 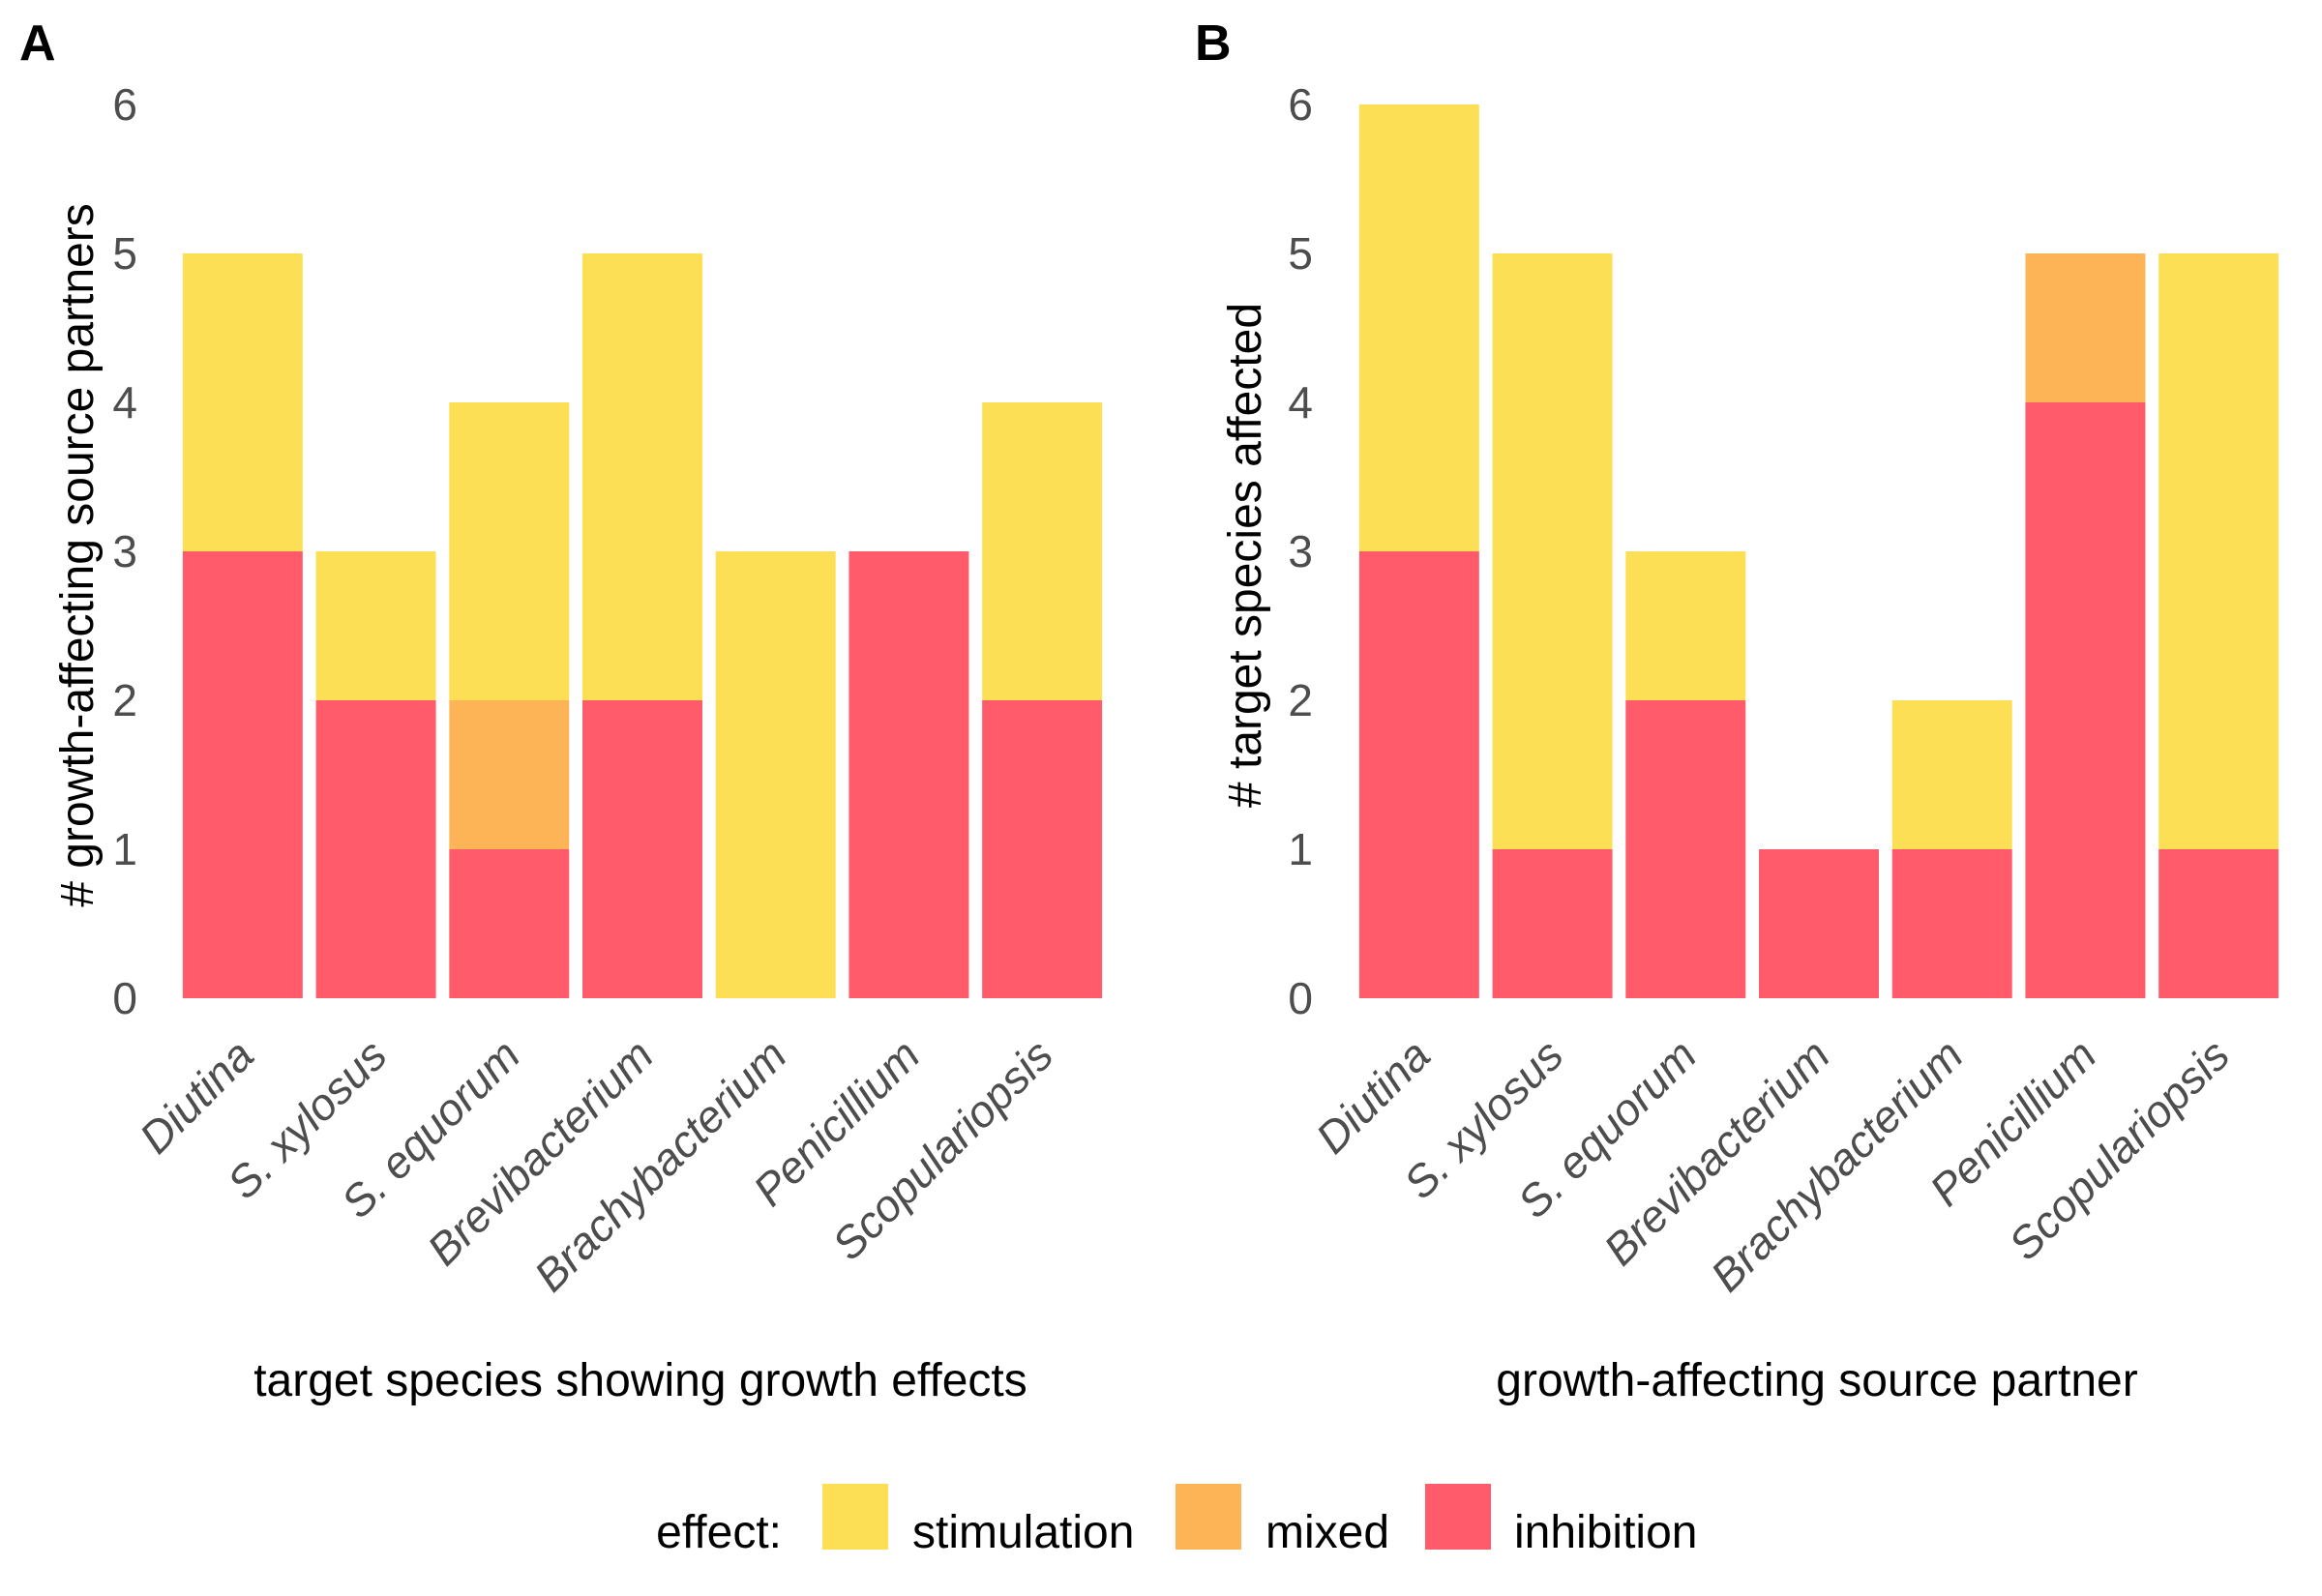 I want to click on panel-b-bar-s-xylosus-inhibition, so click(x=1553, y=923).